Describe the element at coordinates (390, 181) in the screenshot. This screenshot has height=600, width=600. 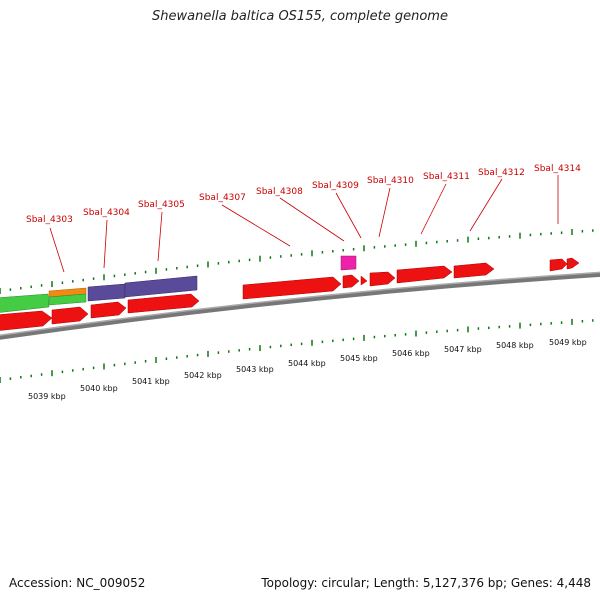
I see `gene-label: Sbal_4310` at that location.